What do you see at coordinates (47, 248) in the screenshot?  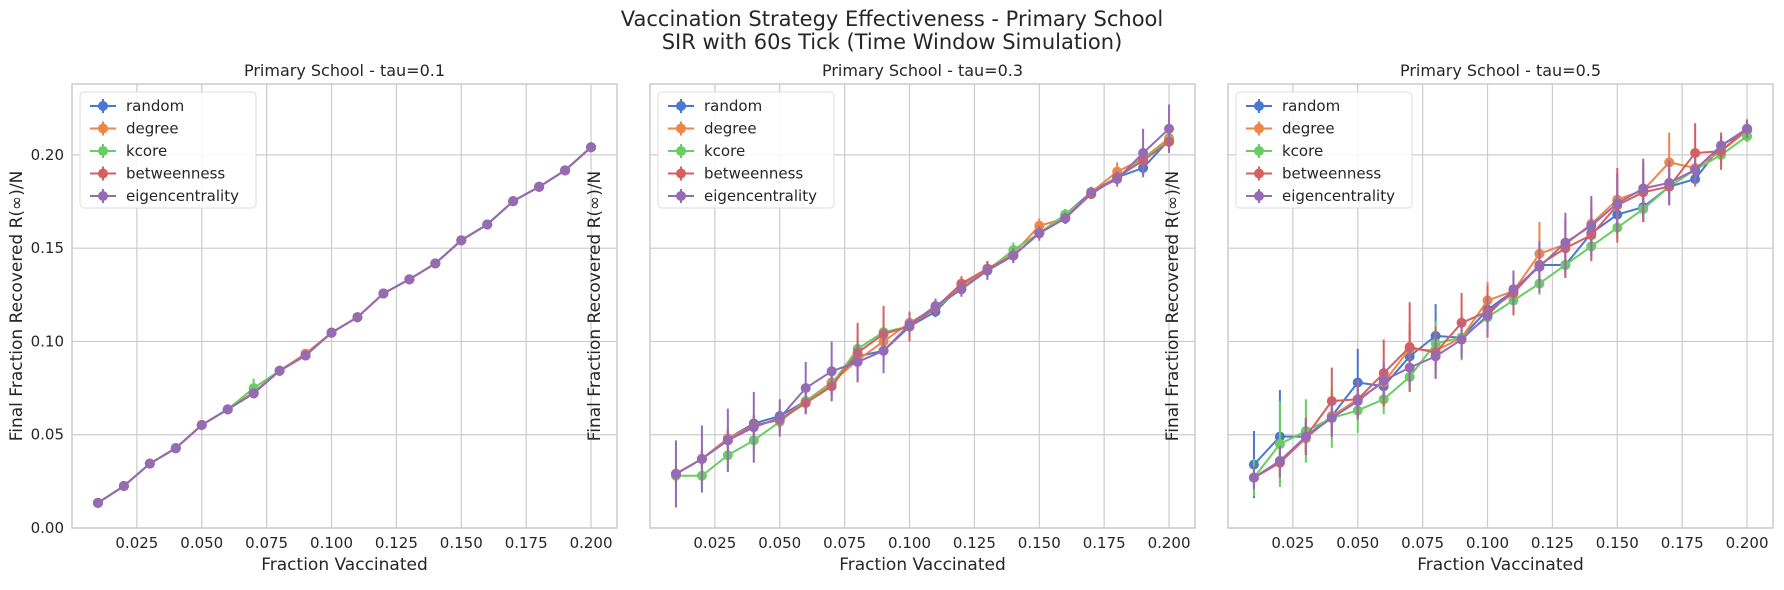 I see `y-tick-label: 0.15` at bounding box center [47, 248].